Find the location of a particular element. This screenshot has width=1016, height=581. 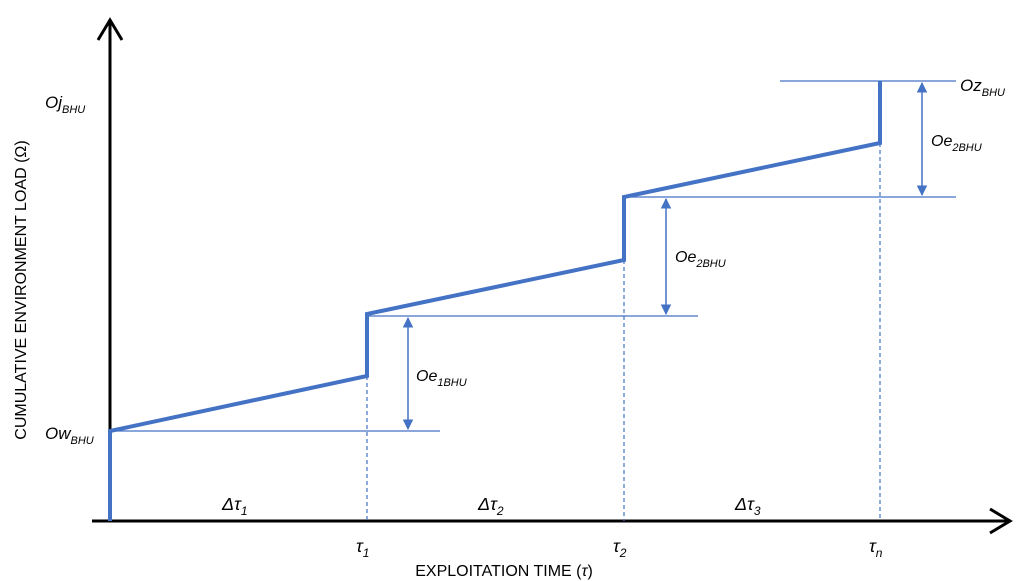

level-top-label: OjBHU is located at coordinates (65, 104).